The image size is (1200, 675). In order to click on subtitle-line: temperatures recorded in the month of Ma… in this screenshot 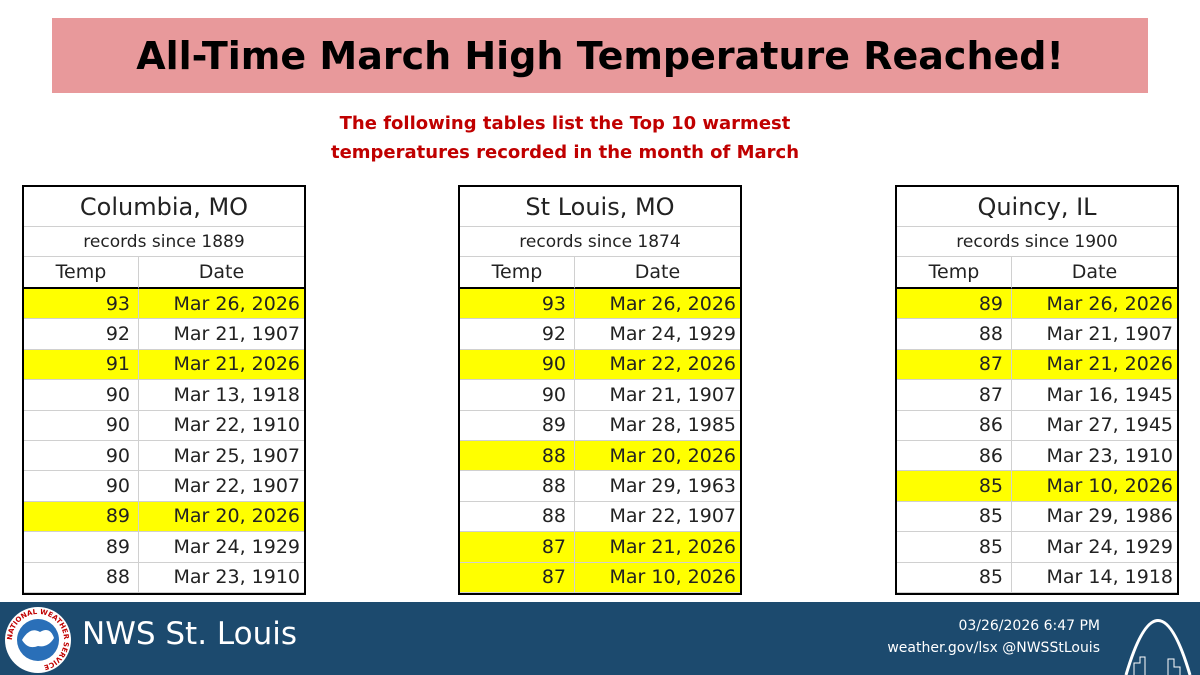, I will do `click(565, 152)`.